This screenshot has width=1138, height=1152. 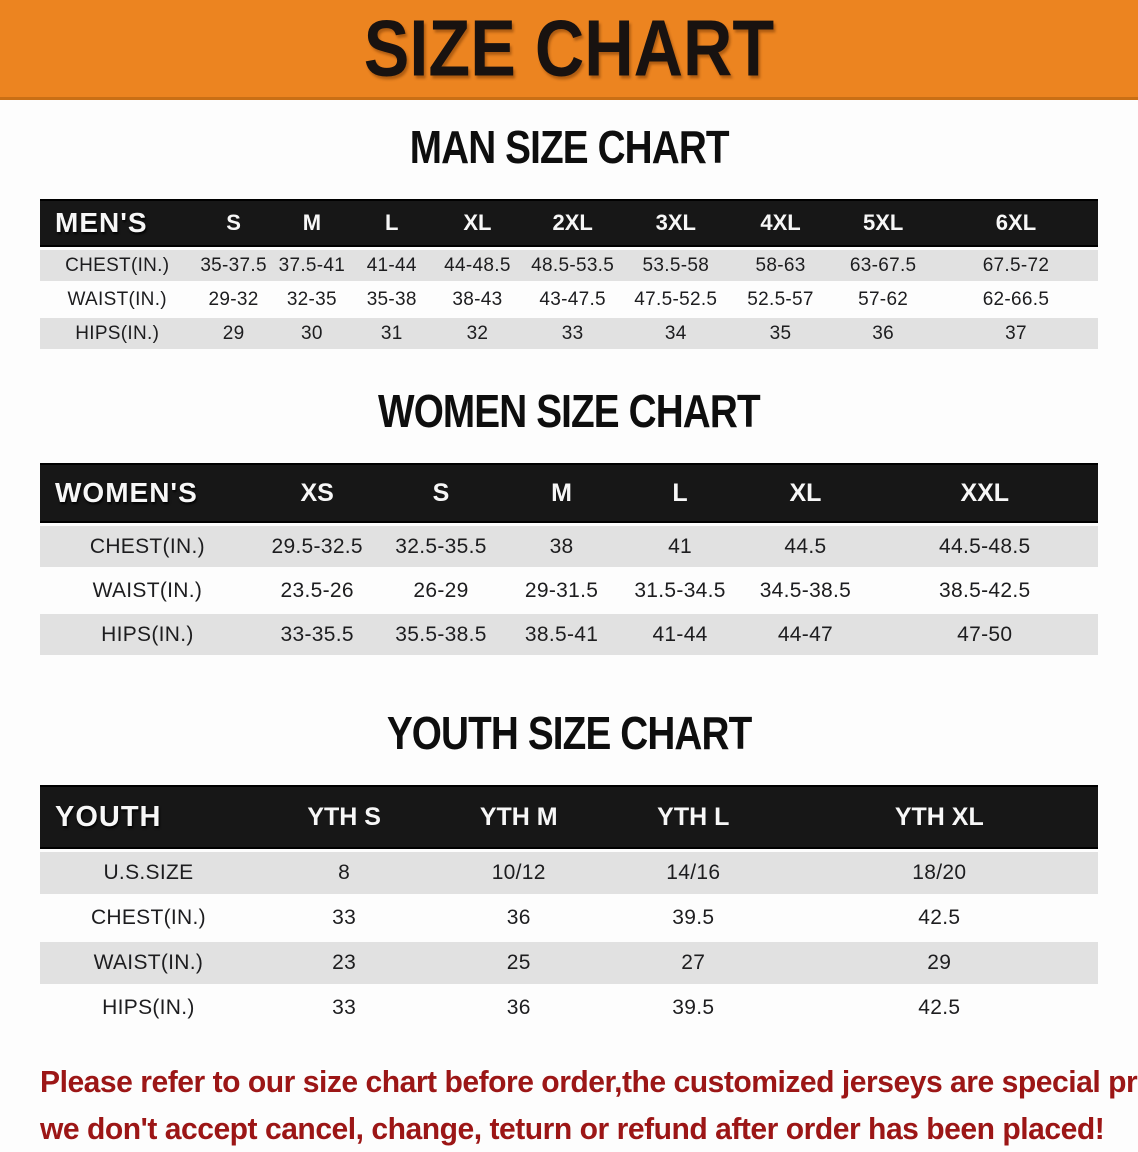 I want to click on measurement-value: 33-35.5, so click(x=317, y=634).